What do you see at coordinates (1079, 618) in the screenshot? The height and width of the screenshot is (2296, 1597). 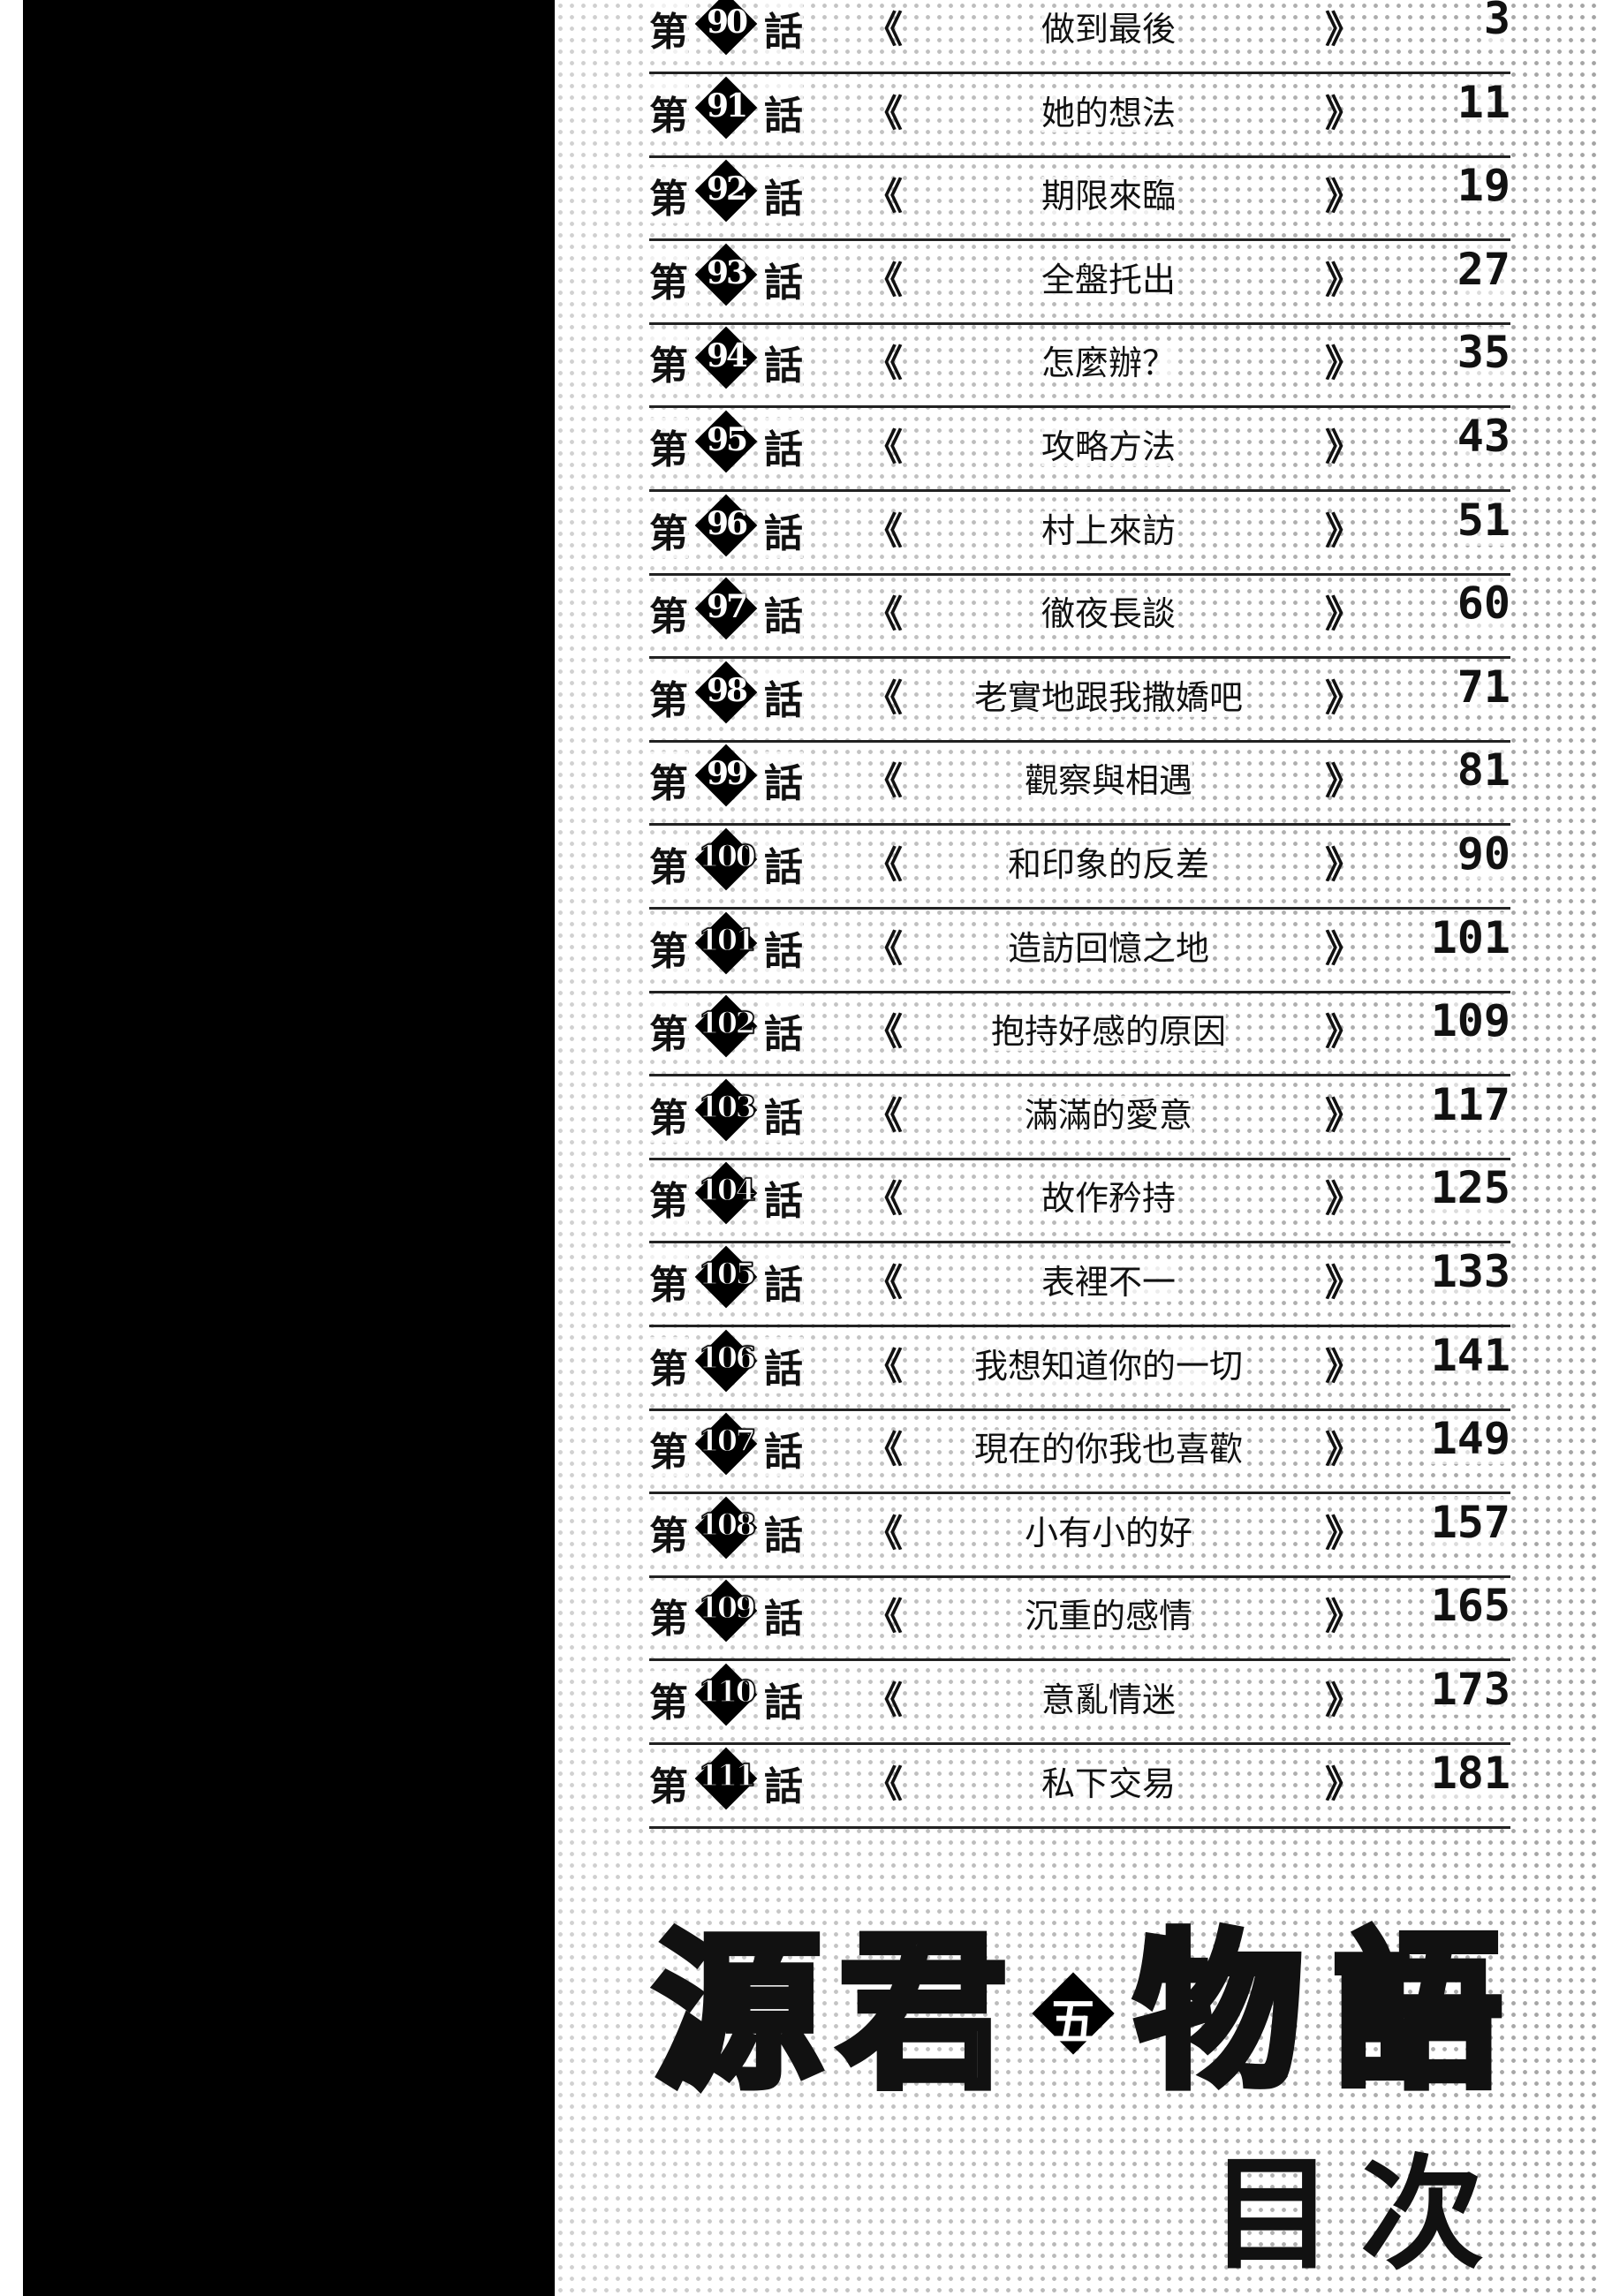 I see `toc-entry: 第 97 話 《 徹夜長談 》 60` at bounding box center [1079, 618].